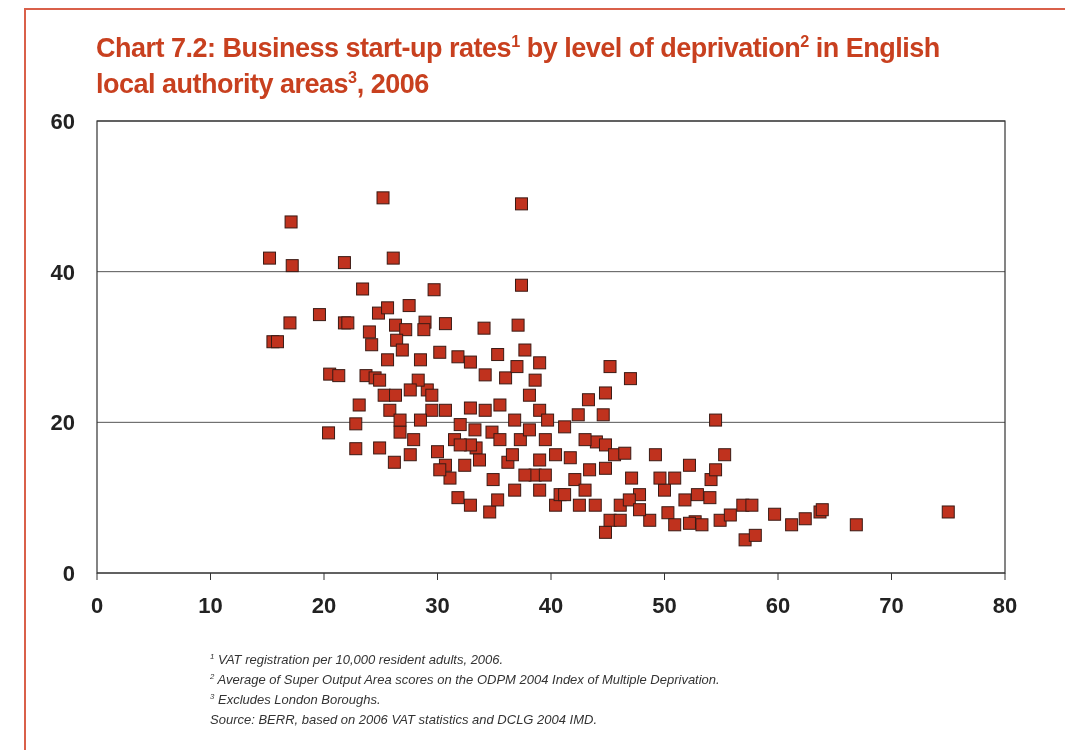  Describe the element at coordinates (62, 121) in the screenshot. I see `y-tick-label: 60` at that location.